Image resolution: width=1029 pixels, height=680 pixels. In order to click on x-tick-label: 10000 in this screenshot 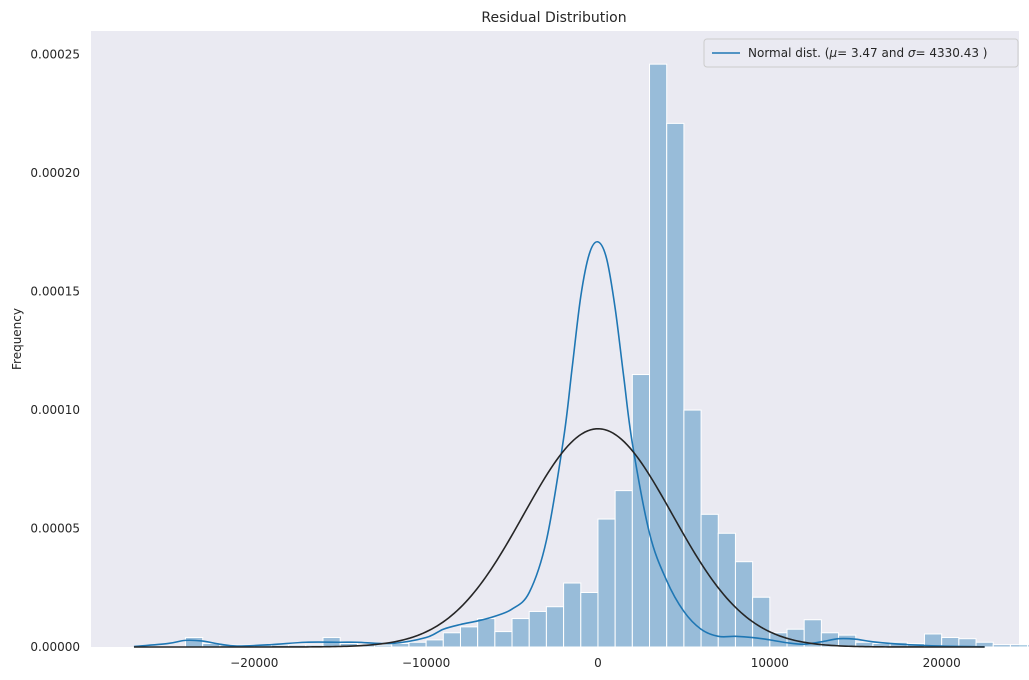, I will do `click(770, 663)`.